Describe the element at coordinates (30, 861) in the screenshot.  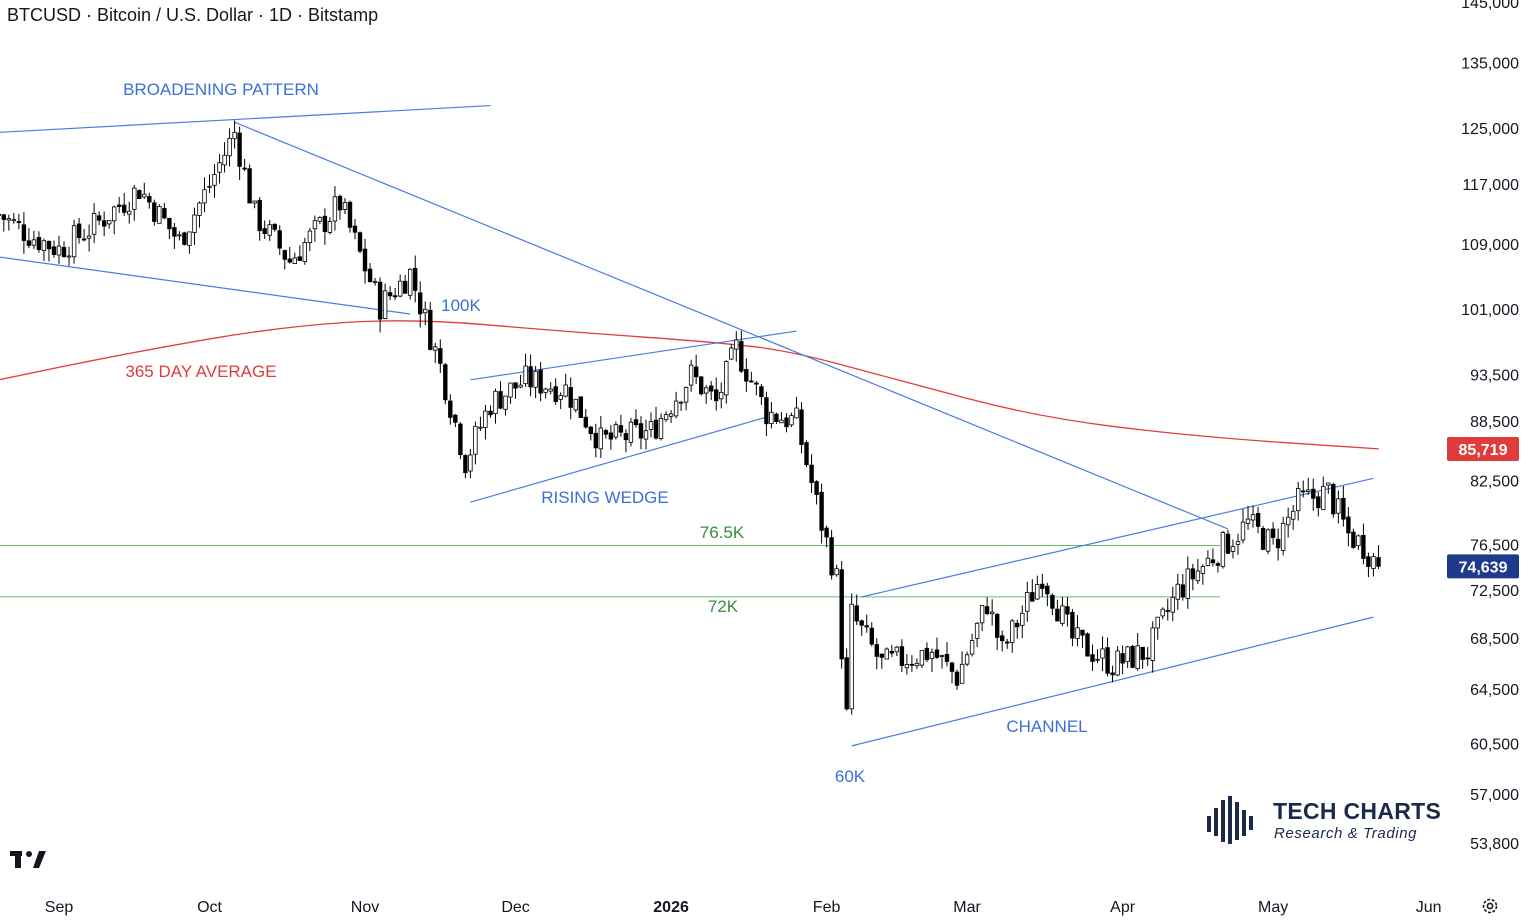
I see `tradingview-logo-icon` at that location.